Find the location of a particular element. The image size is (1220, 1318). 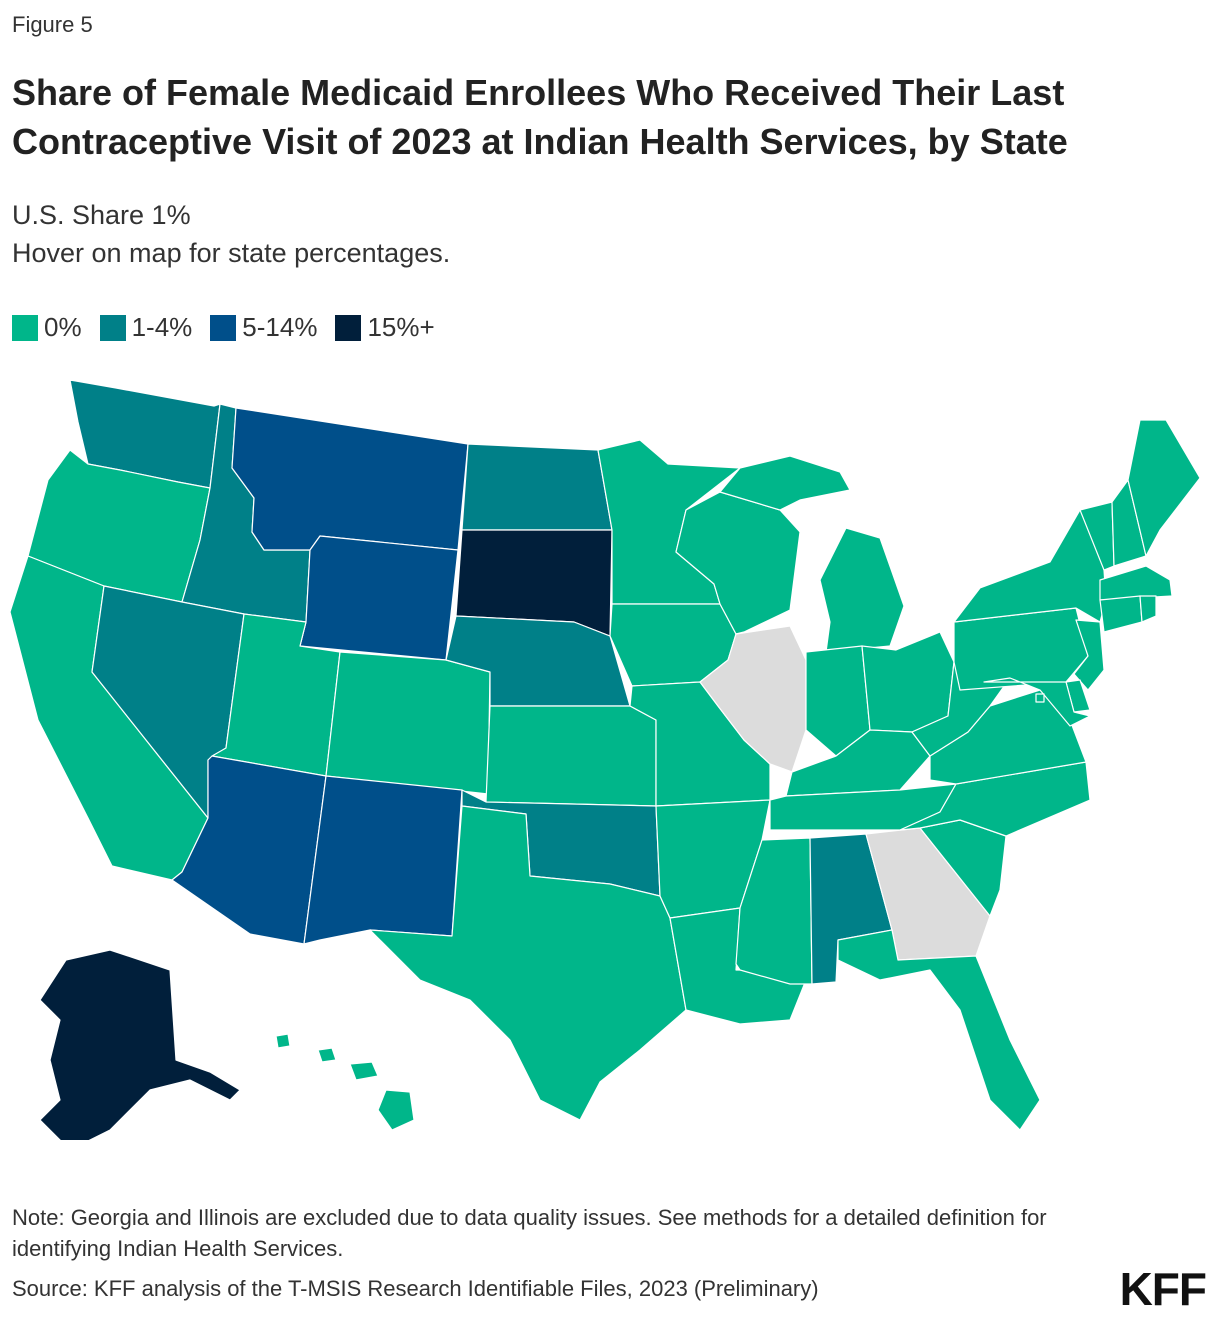

state-ks is located at coordinates (571, 756).